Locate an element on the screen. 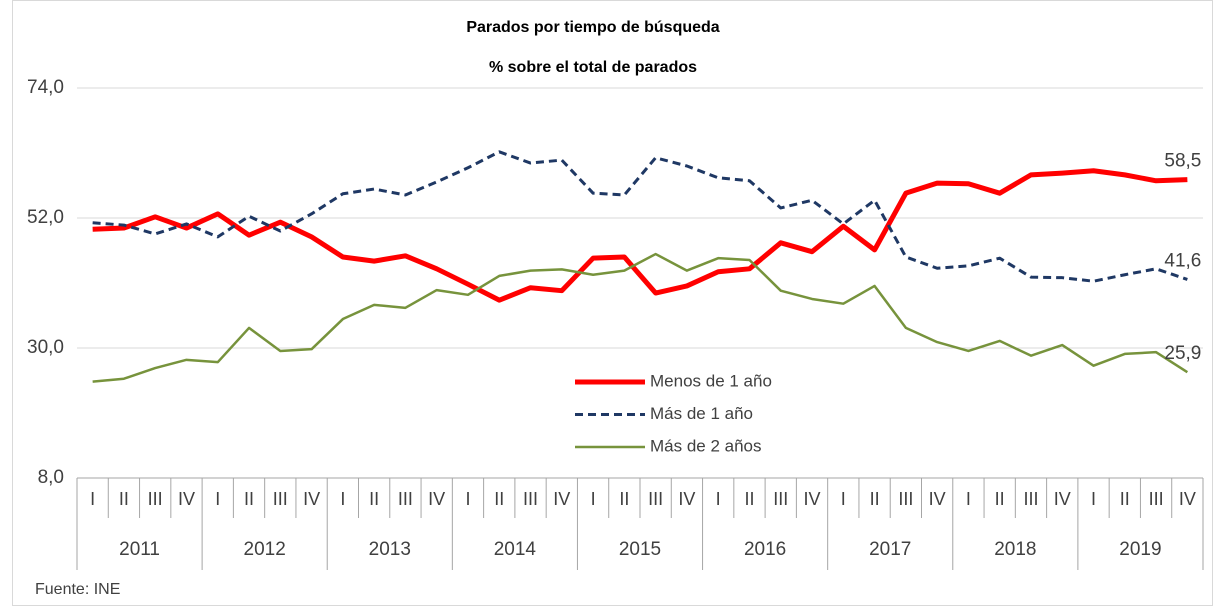 This screenshot has width=1221, height=607. x-group-label: 2012 is located at coordinates (265, 549).